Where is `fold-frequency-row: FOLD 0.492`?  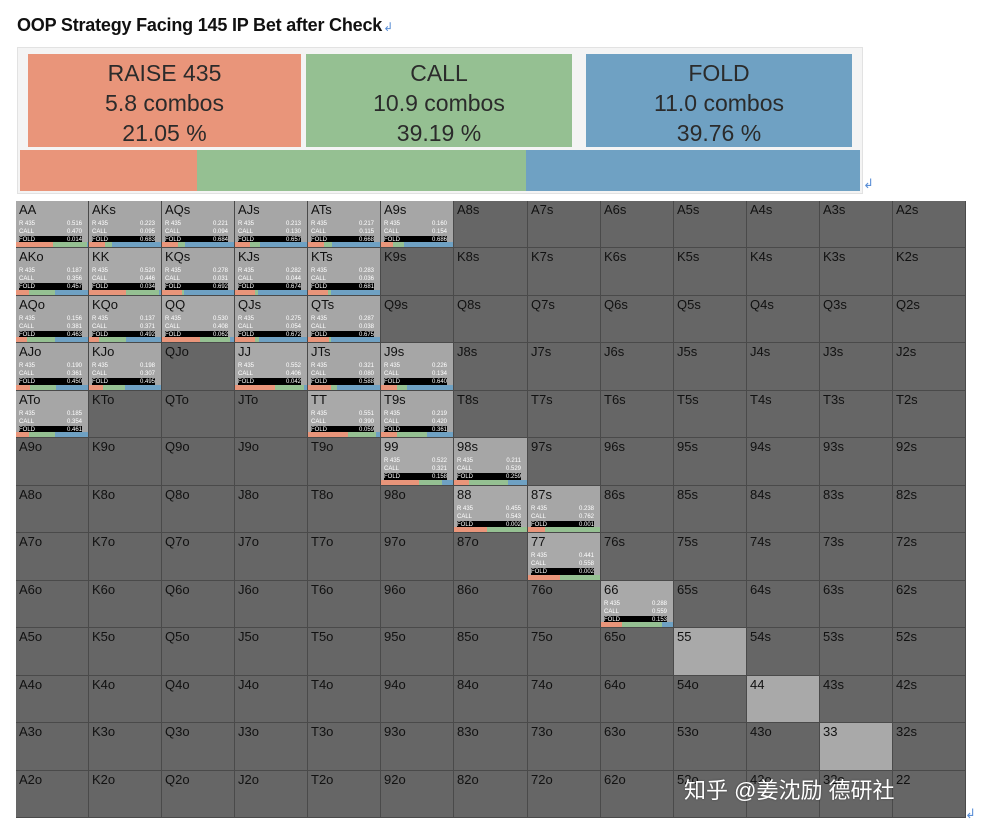 fold-frequency-row: FOLD 0.492 is located at coordinates (123, 335).